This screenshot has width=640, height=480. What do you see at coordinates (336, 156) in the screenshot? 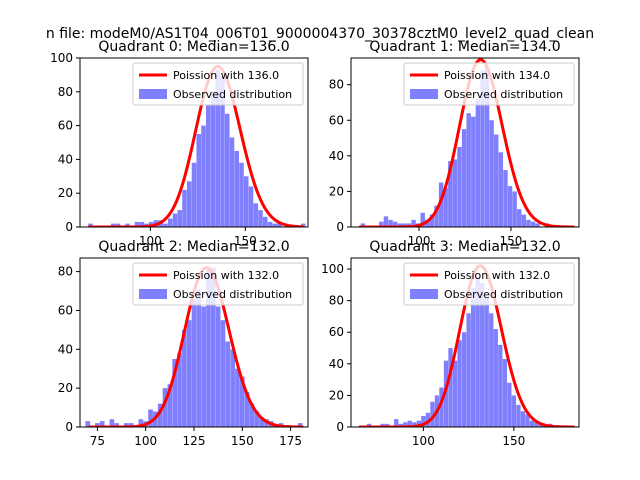
I see `y-tick-label: 40` at bounding box center [336, 156].